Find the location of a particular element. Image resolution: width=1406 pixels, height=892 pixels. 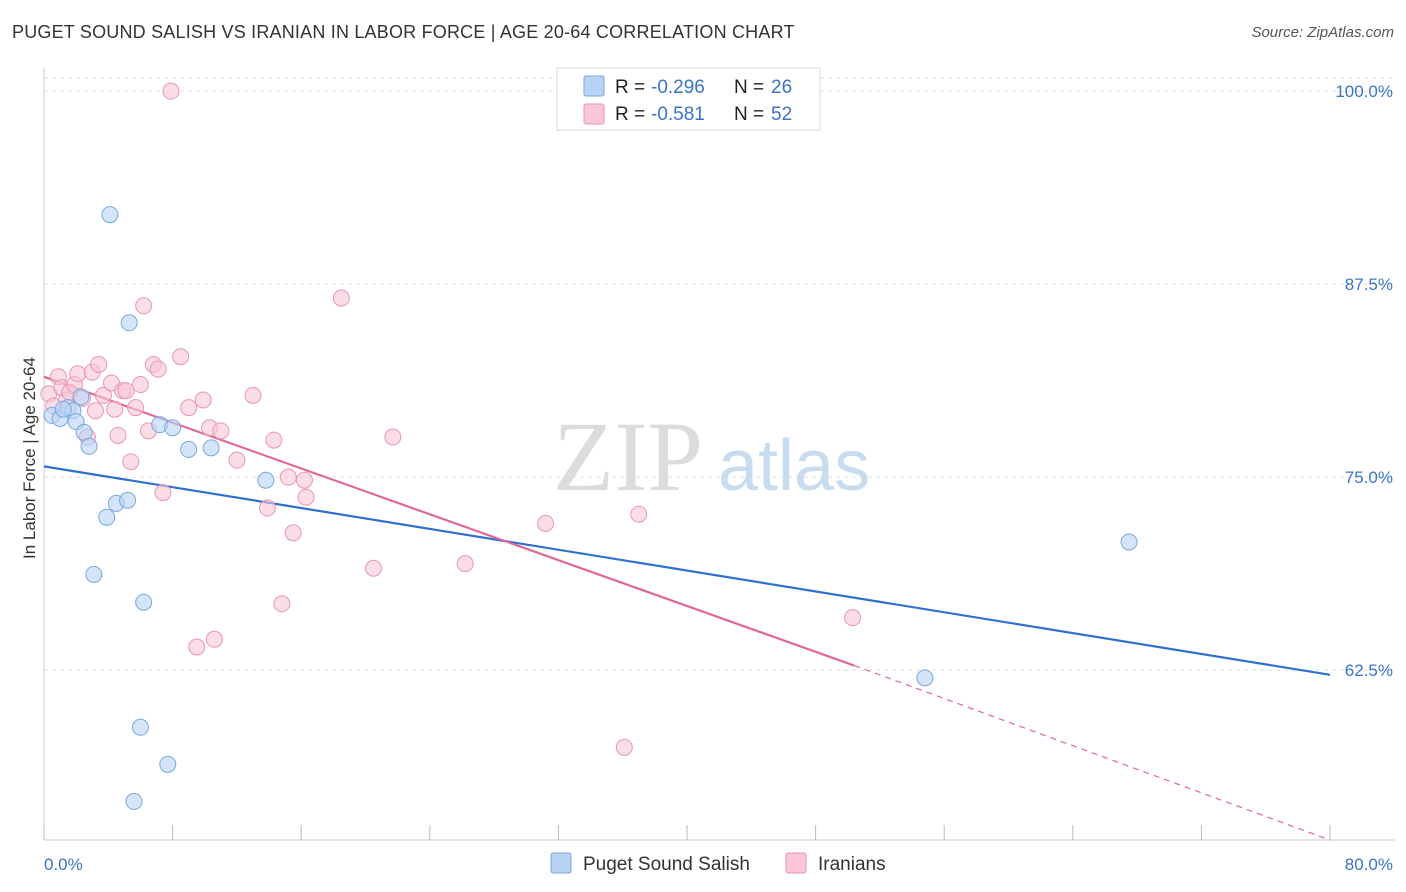

stats-n-label-blue: N = is located at coordinates (749, 87).